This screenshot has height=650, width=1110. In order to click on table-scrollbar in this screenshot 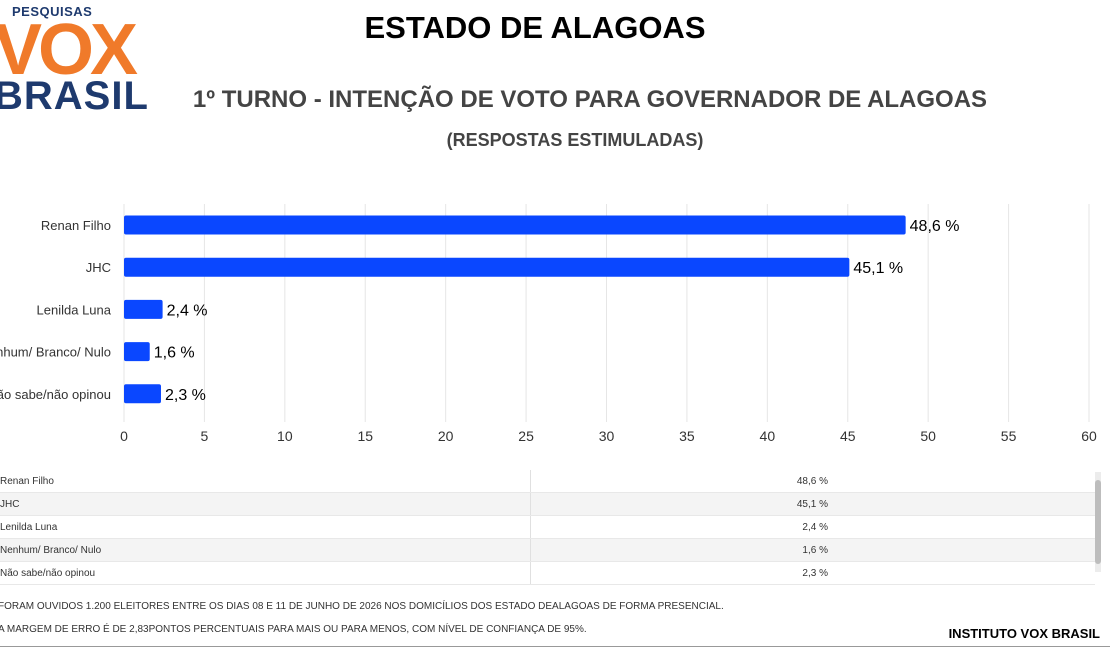, I will do `click(1098, 522)`.